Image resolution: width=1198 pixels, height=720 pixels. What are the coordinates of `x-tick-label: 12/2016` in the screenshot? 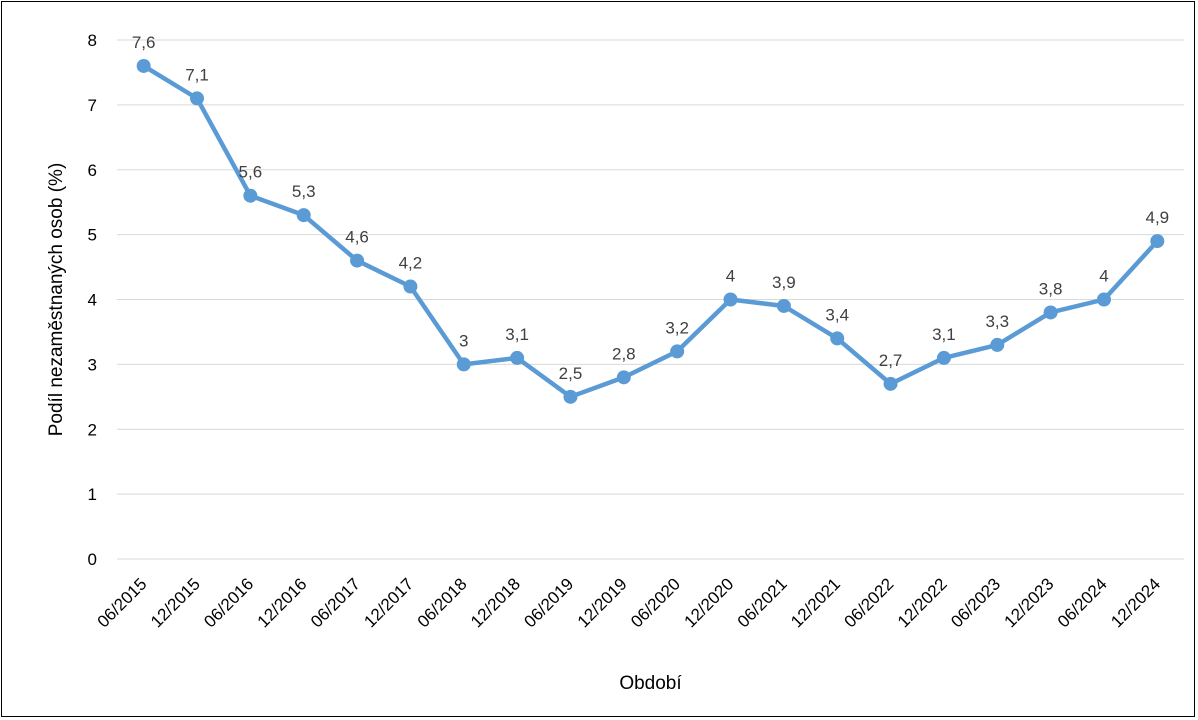 It's located at (282, 602).